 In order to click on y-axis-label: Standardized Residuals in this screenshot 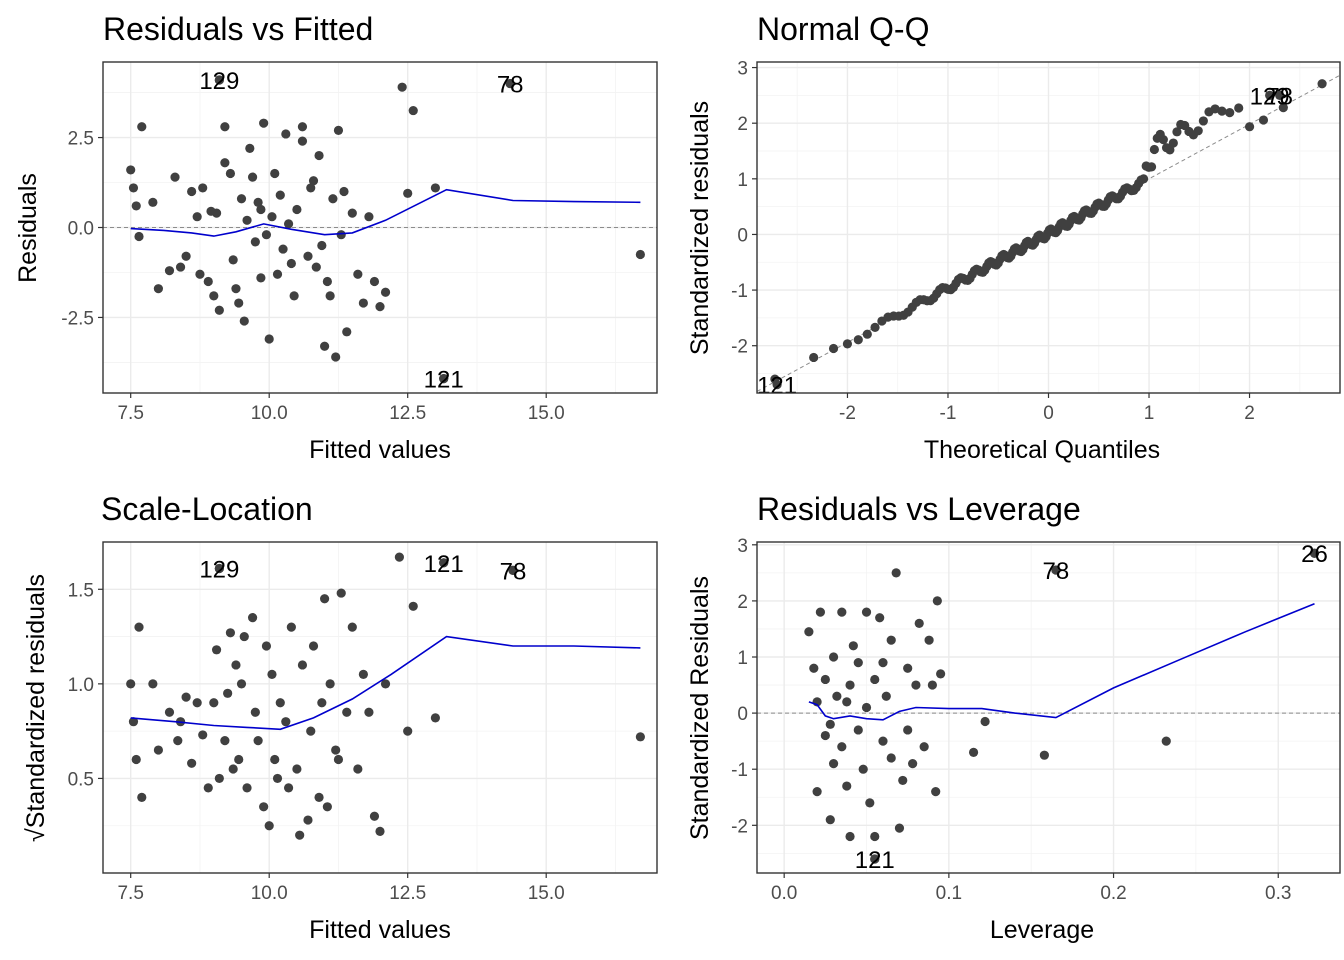, I will do `click(700, 708)`.